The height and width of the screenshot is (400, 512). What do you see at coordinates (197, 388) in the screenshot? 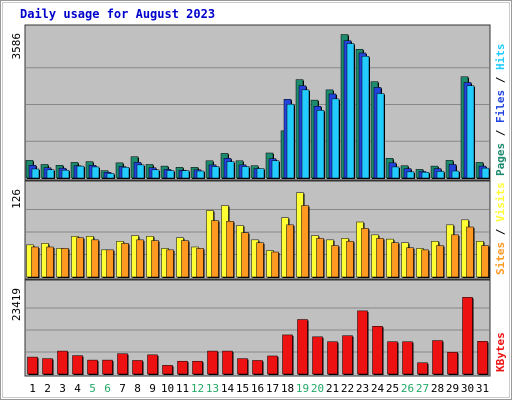
I see `day-label-12: 12` at bounding box center [197, 388].